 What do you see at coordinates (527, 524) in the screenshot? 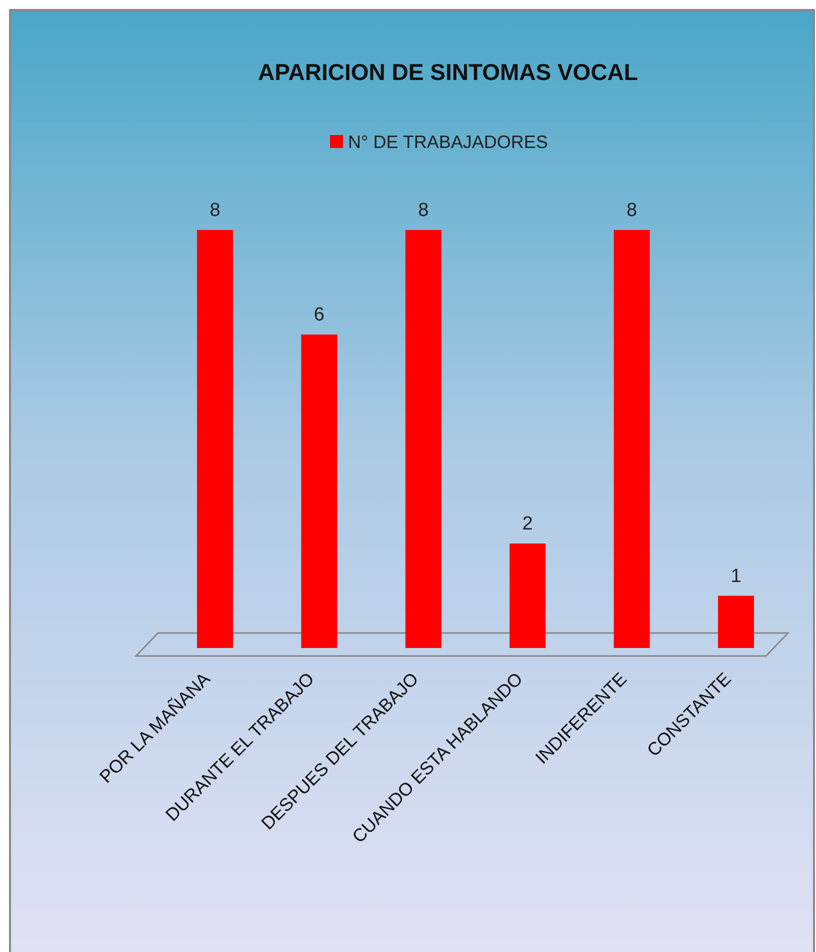
I see `data-label: 2` at bounding box center [527, 524].